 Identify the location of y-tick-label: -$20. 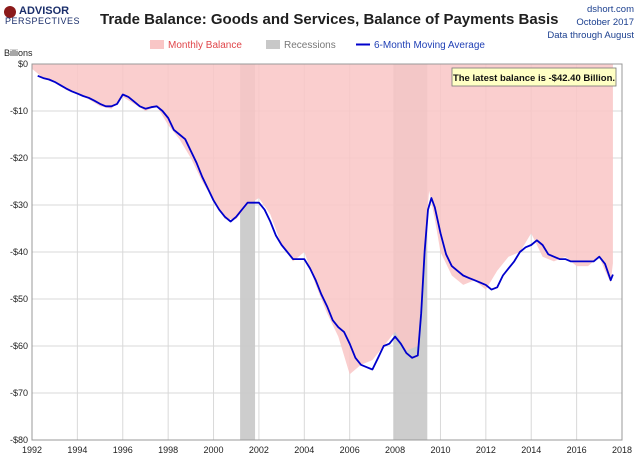
(19, 158).